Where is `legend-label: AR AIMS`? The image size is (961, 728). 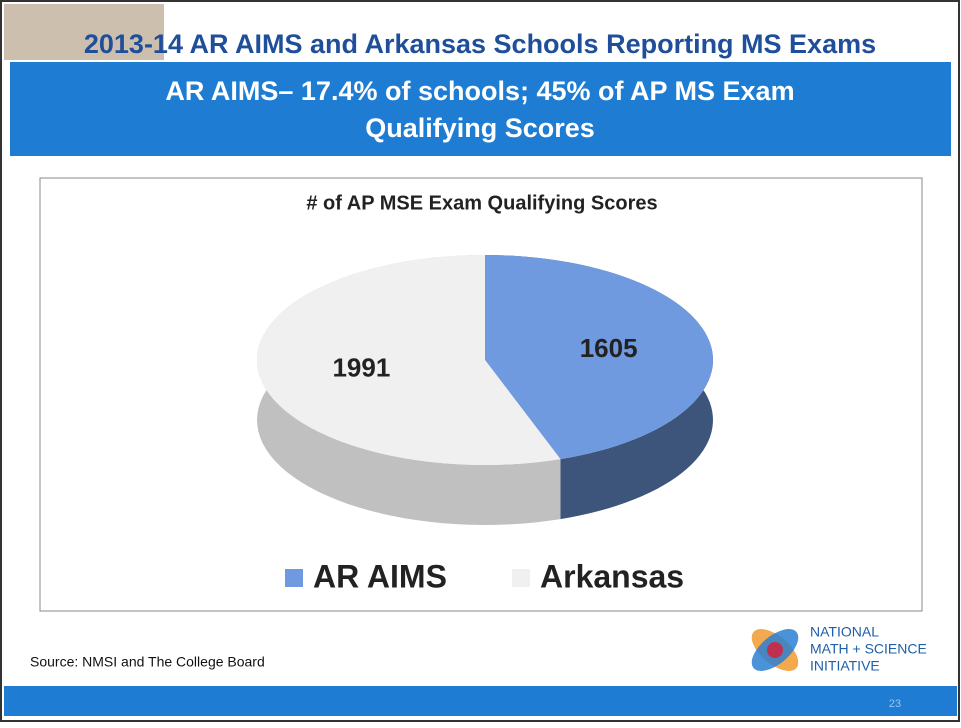
legend-label: AR AIMS is located at coordinates (380, 576).